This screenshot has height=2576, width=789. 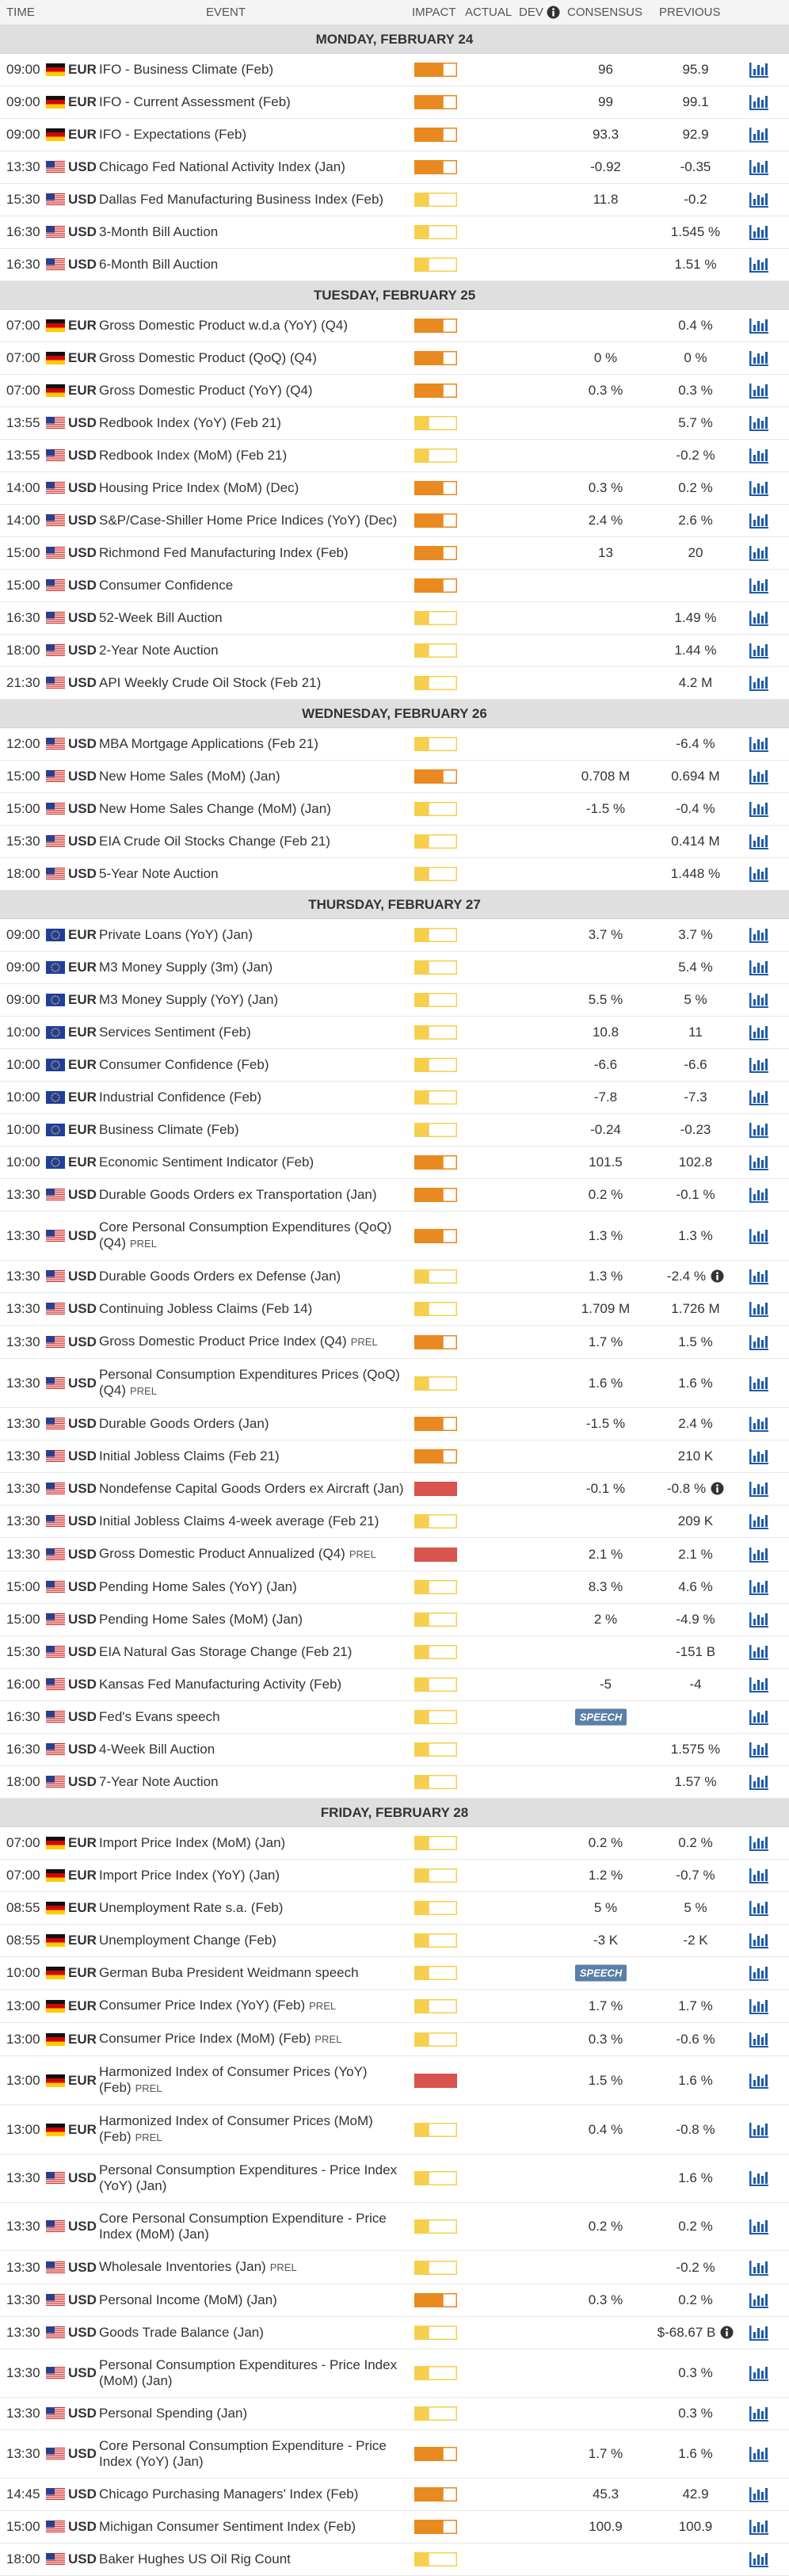 What do you see at coordinates (695, 390) in the screenshot?
I see `previous-value: 0.3 %` at bounding box center [695, 390].